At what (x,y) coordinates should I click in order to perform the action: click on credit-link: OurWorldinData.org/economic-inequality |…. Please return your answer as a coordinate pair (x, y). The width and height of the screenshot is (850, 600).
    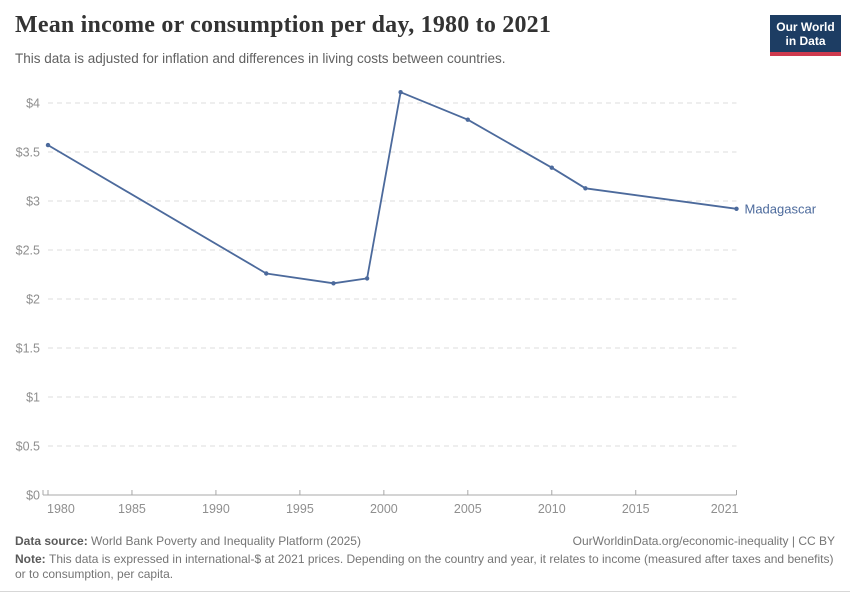
    Looking at the image, I should click on (703, 541).